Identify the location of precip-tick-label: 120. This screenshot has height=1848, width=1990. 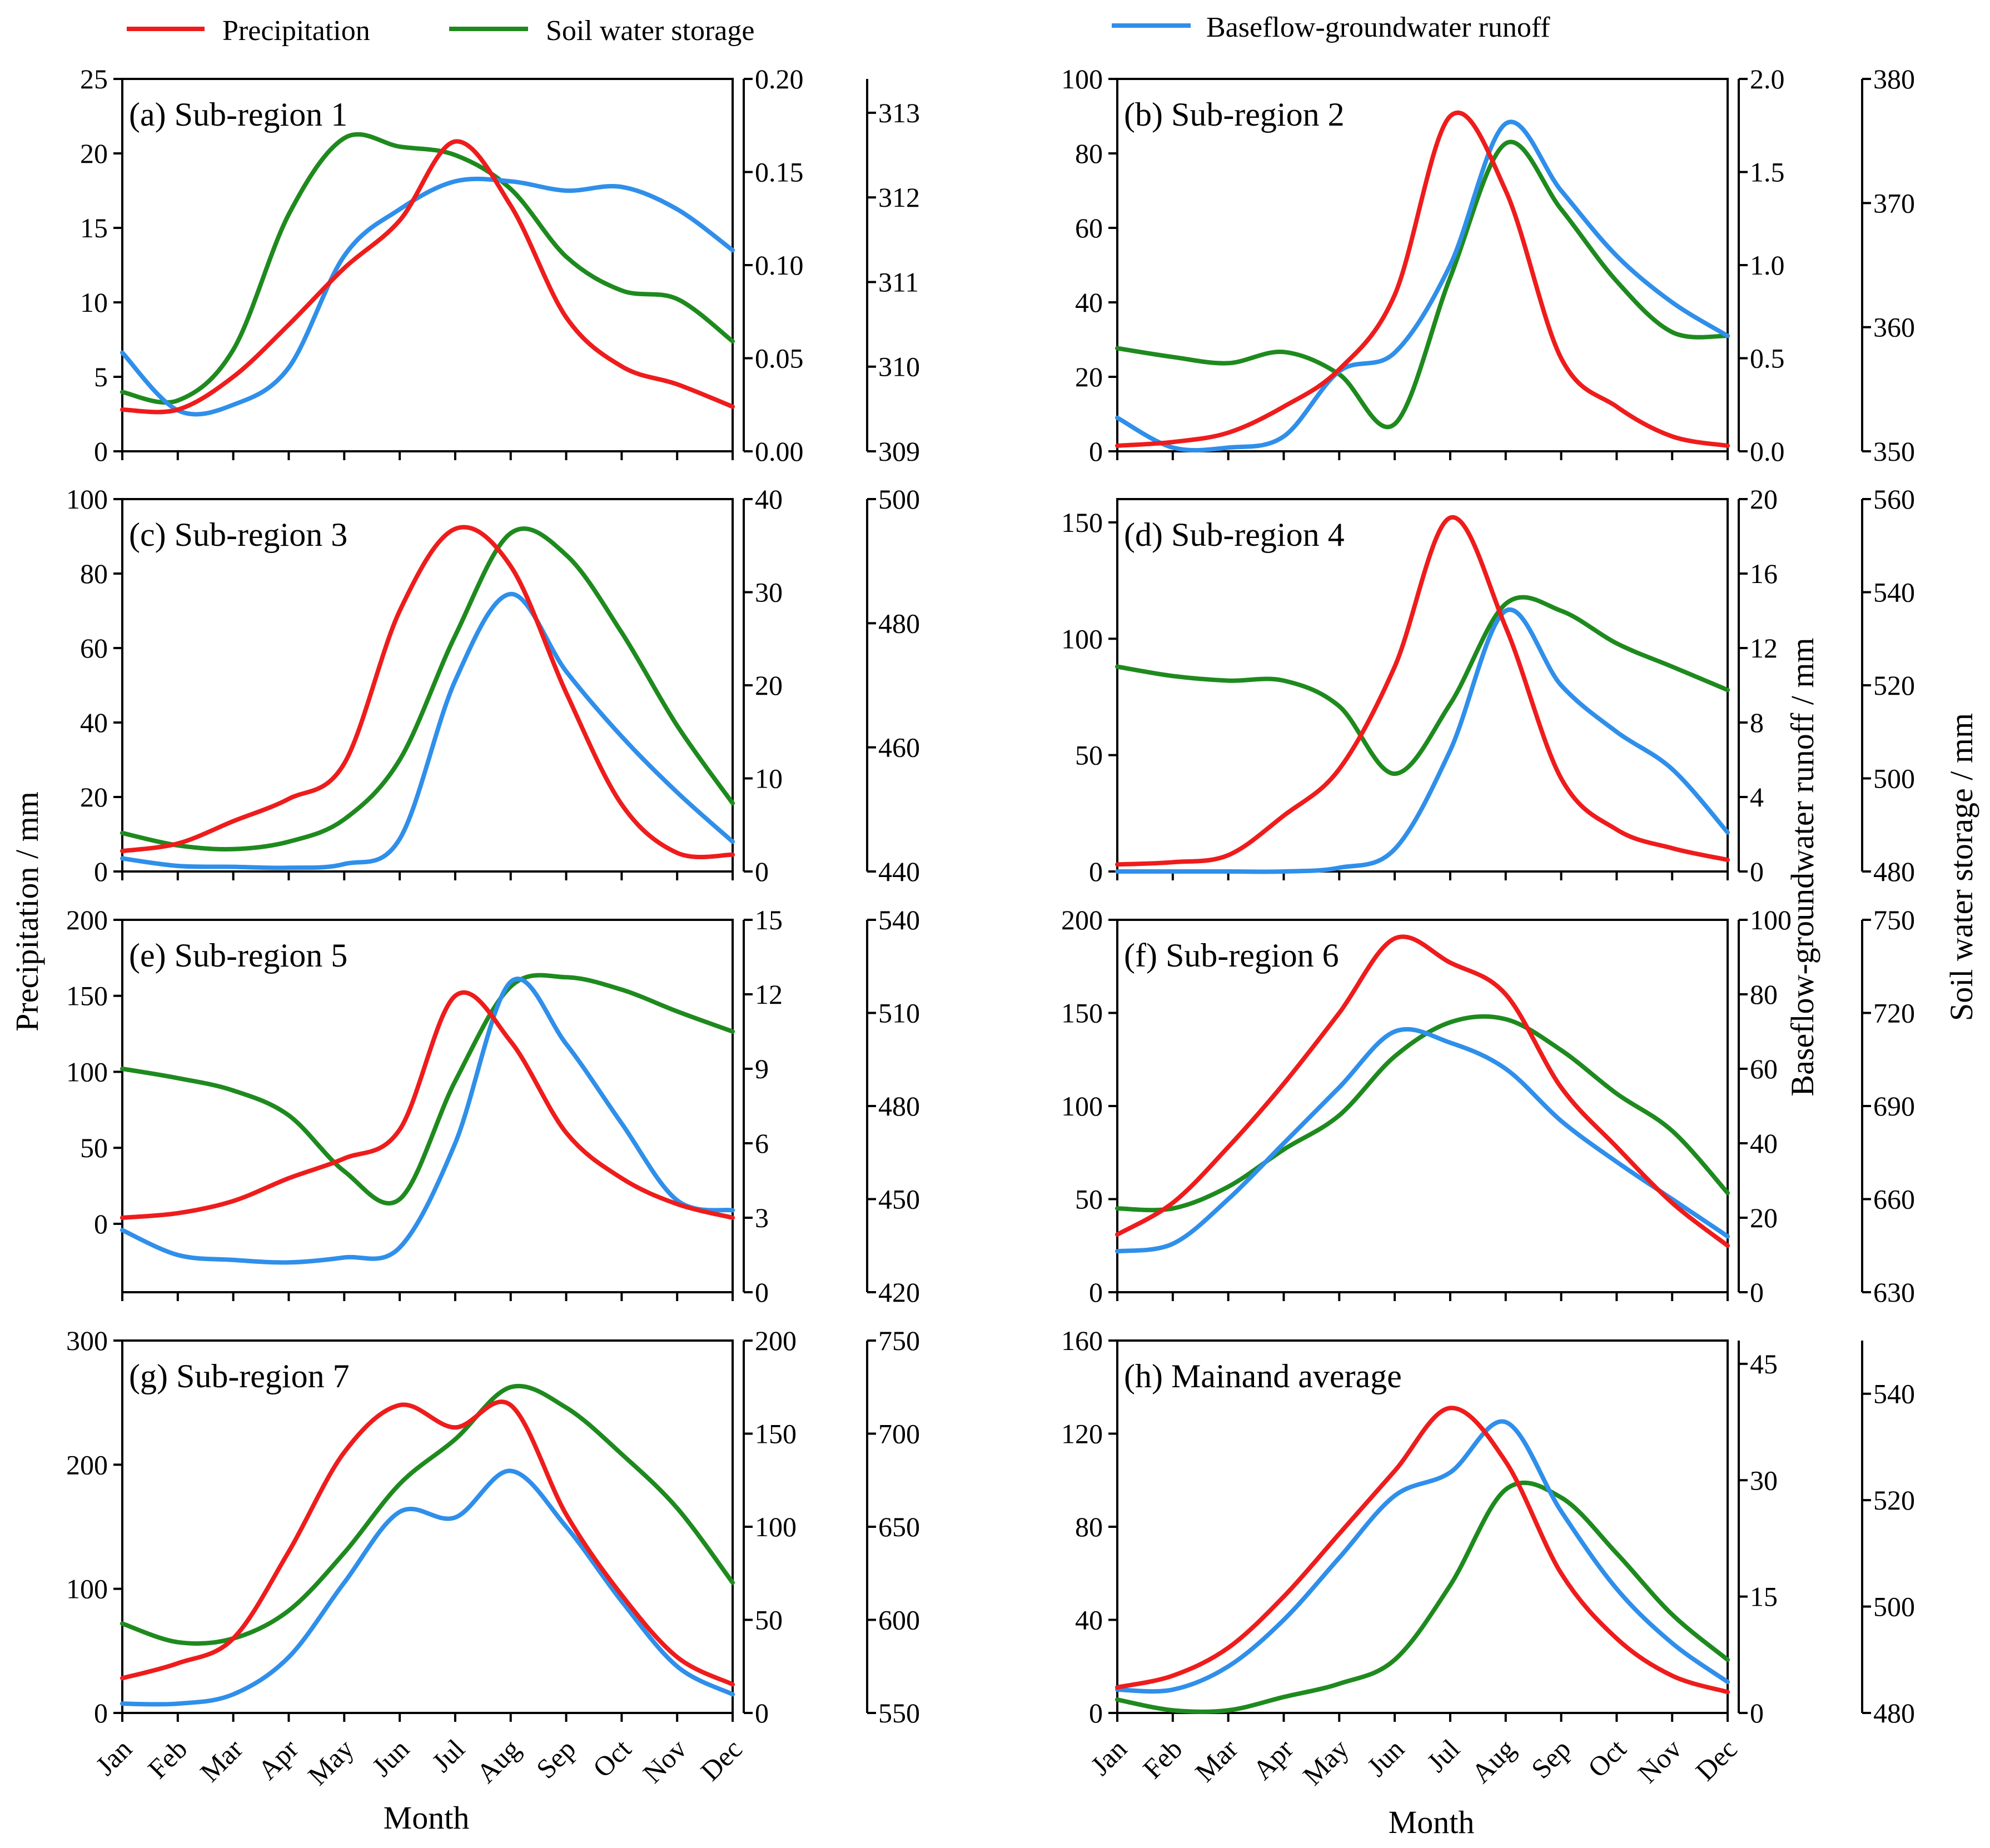
(1082, 1433).